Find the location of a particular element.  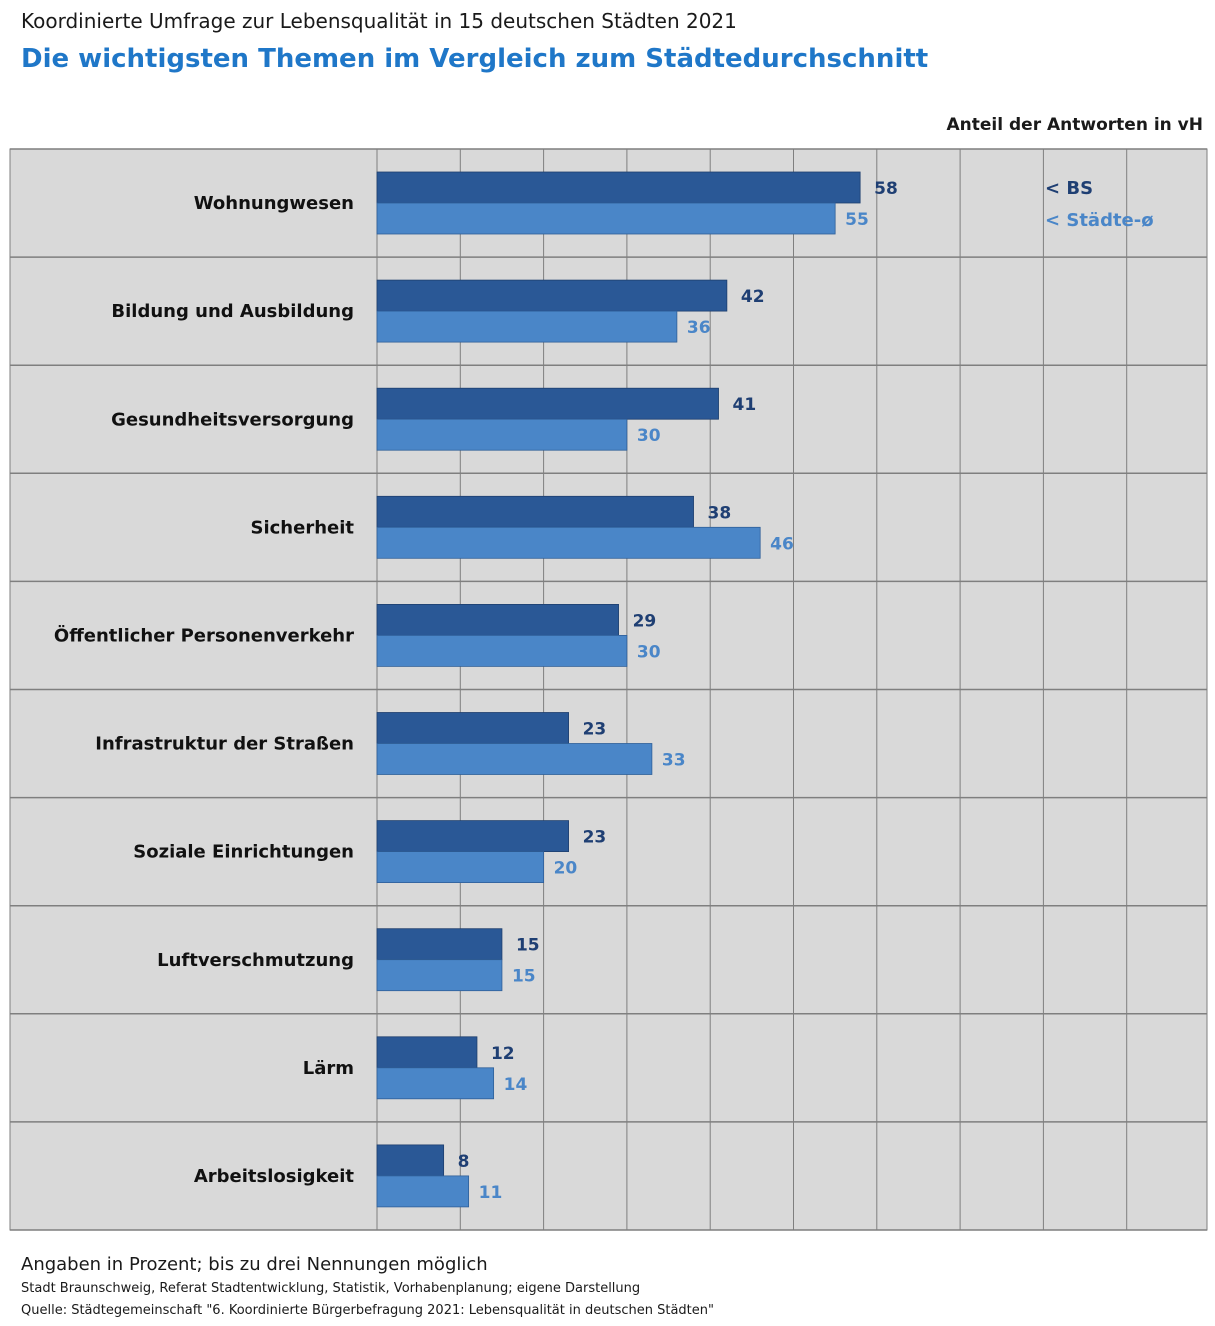

data-label-staedte: 14 is located at coordinates (516, 1085).